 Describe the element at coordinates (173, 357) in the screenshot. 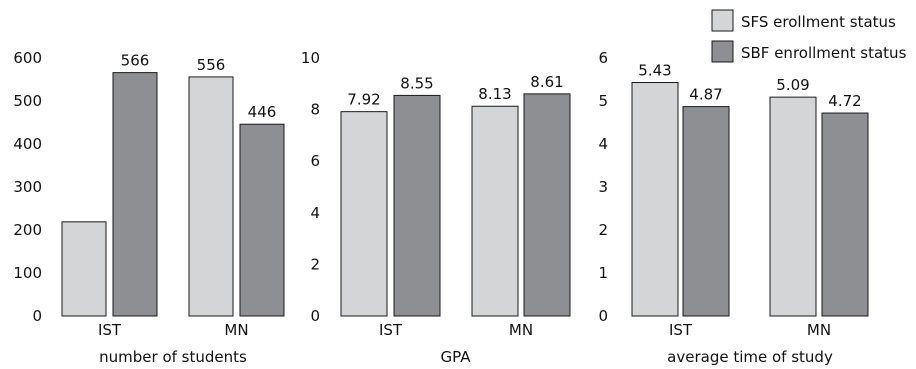

I see `x-axis-label: number of students` at that location.